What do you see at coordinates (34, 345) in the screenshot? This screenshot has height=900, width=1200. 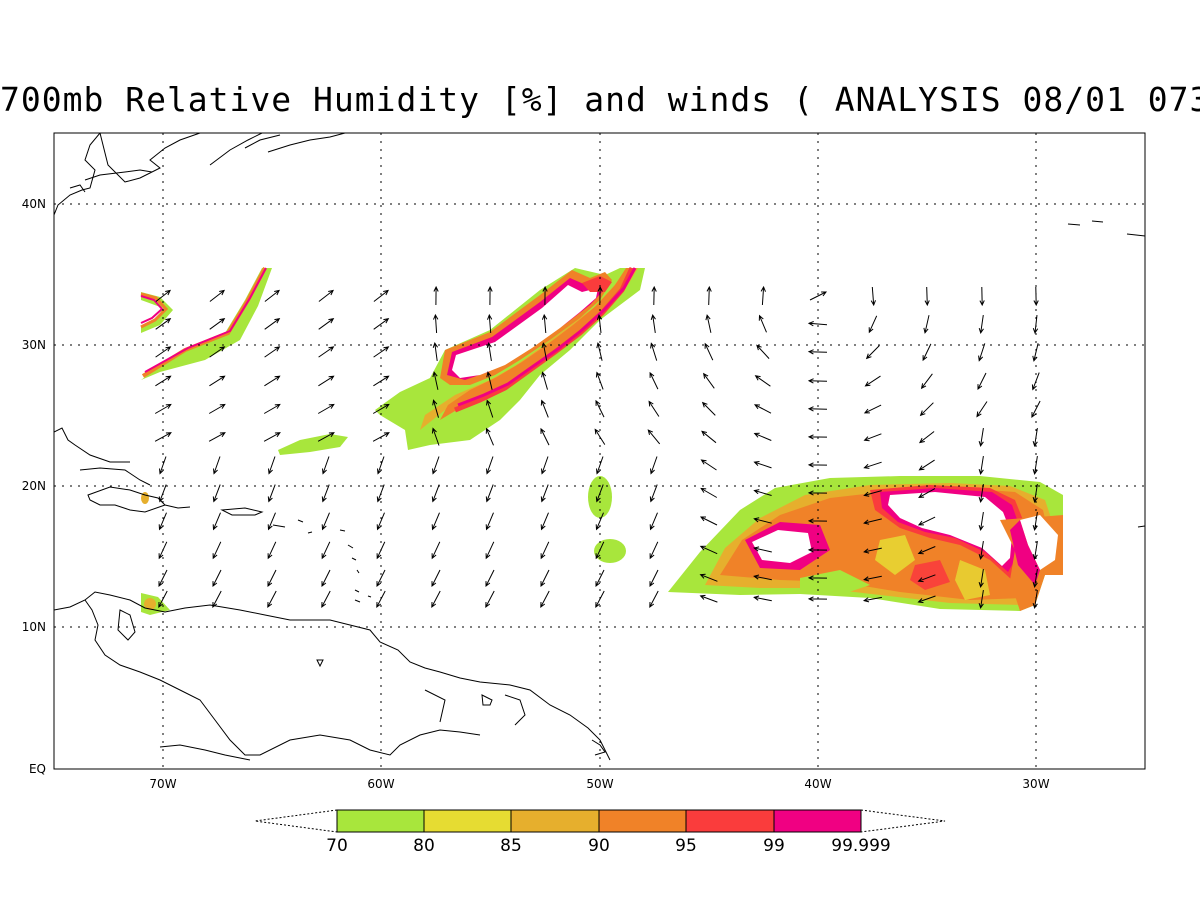 I see `y-tick-label: 30N` at bounding box center [34, 345].